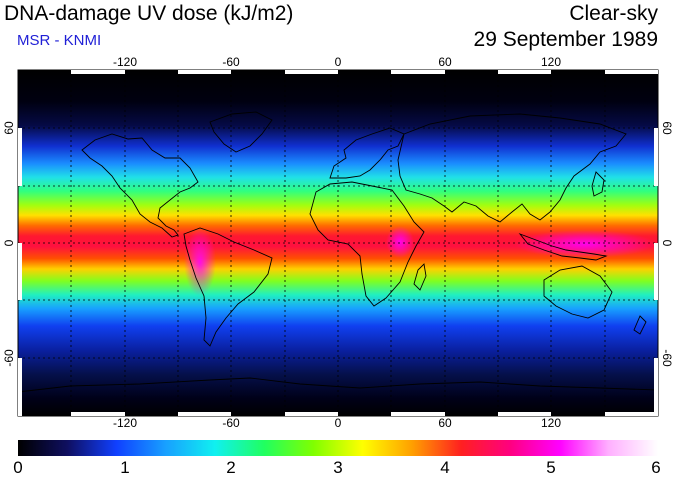 Image resolution: width=678 pixels, height=480 pixels. What do you see at coordinates (149, 13) in the screenshot?
I see `map-title: DNA-damage UV dose (kJ/m2)` at bounding box center [149, 13].